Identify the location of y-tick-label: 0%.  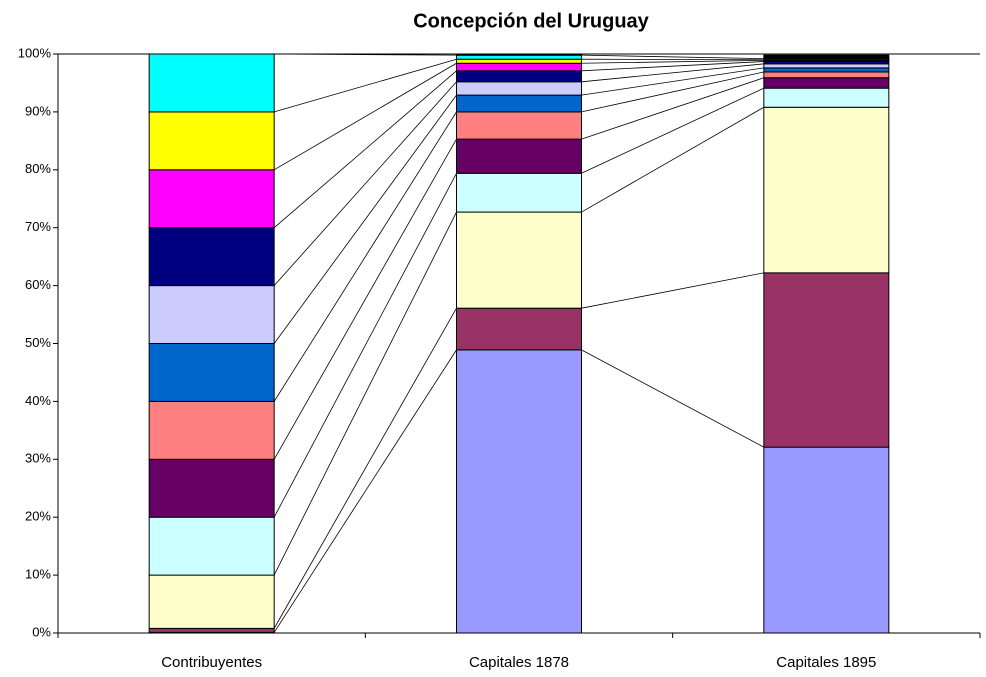
(41, 631).